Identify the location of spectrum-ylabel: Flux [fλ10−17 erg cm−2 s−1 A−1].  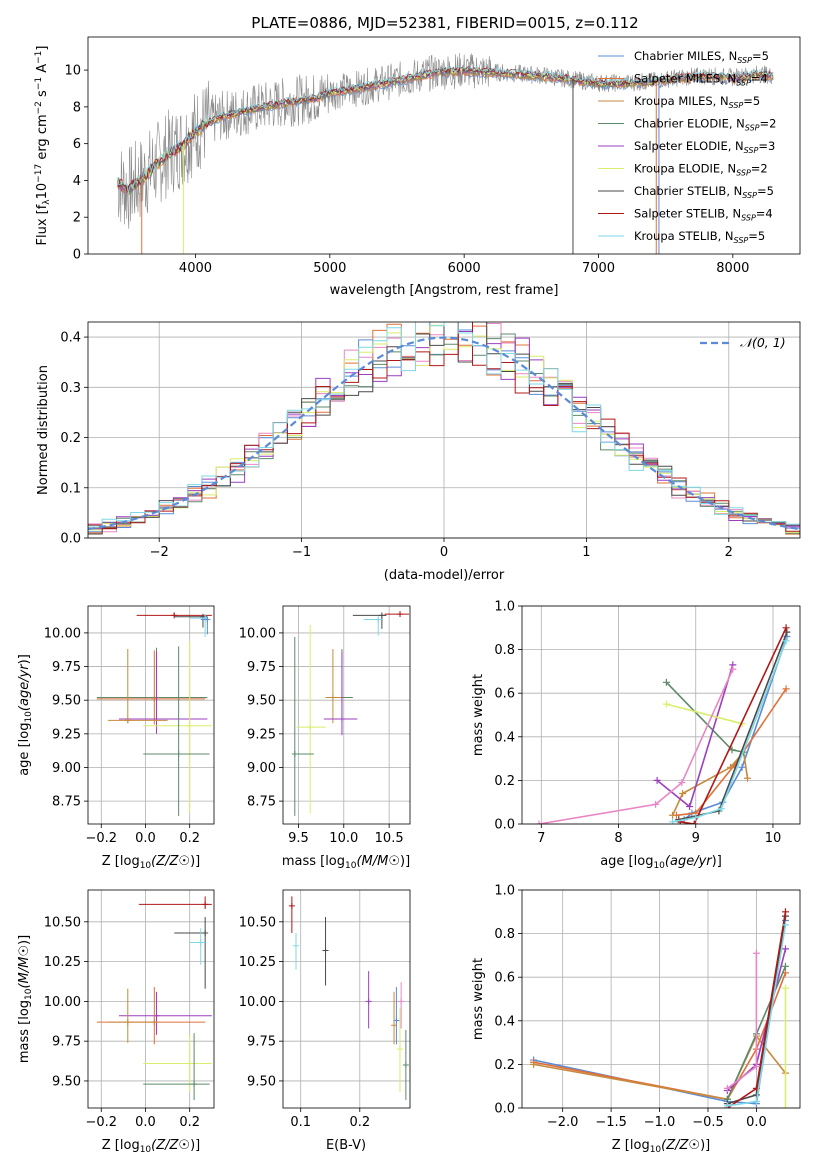
(43, 146).